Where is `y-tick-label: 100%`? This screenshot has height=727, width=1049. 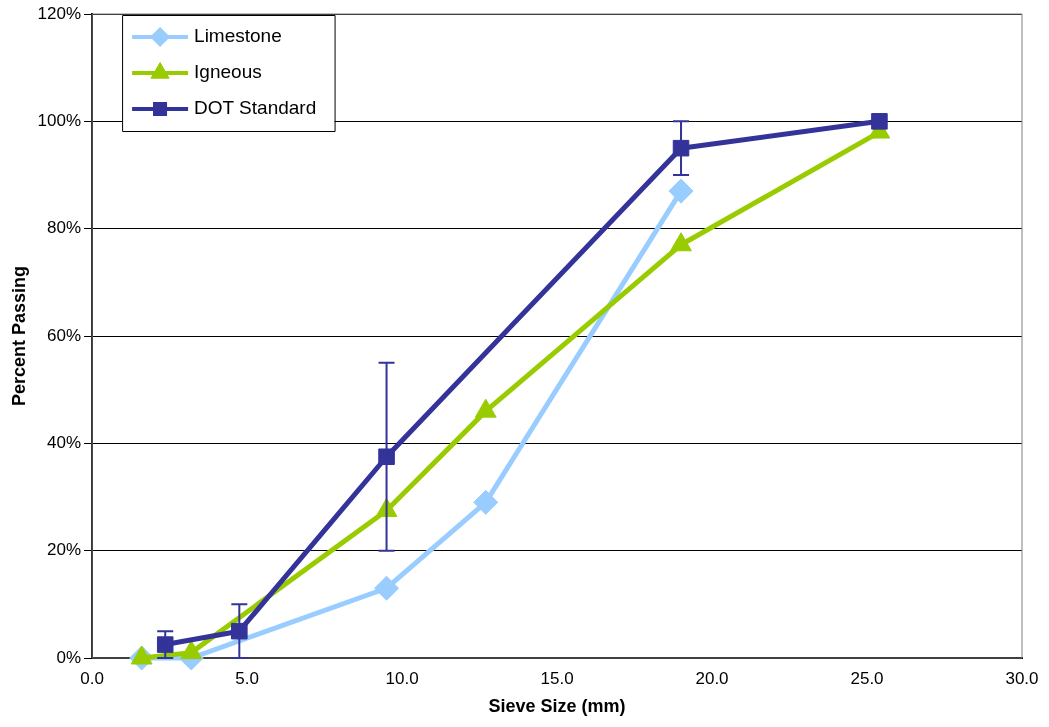 y-tick-label: 100% is located at coordinates (59, 121).